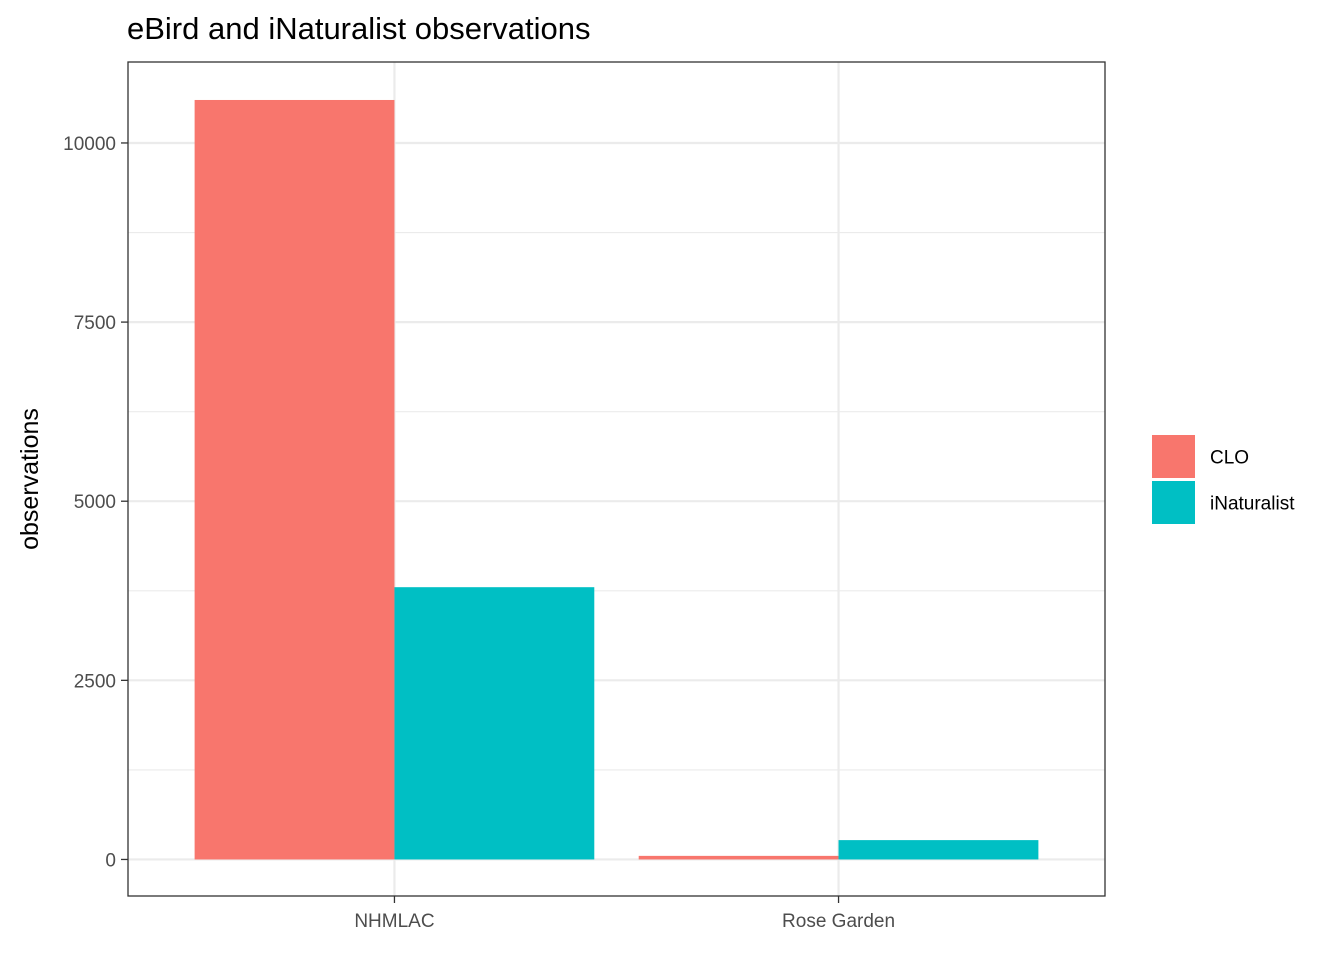 Image resolution: width=1344 pixels, height=965 pixels. What do you see at coordinates (938, 850) in the screenshot?
I see `bar-inaturalist-rose-garden` at bounding box center [938, 850].